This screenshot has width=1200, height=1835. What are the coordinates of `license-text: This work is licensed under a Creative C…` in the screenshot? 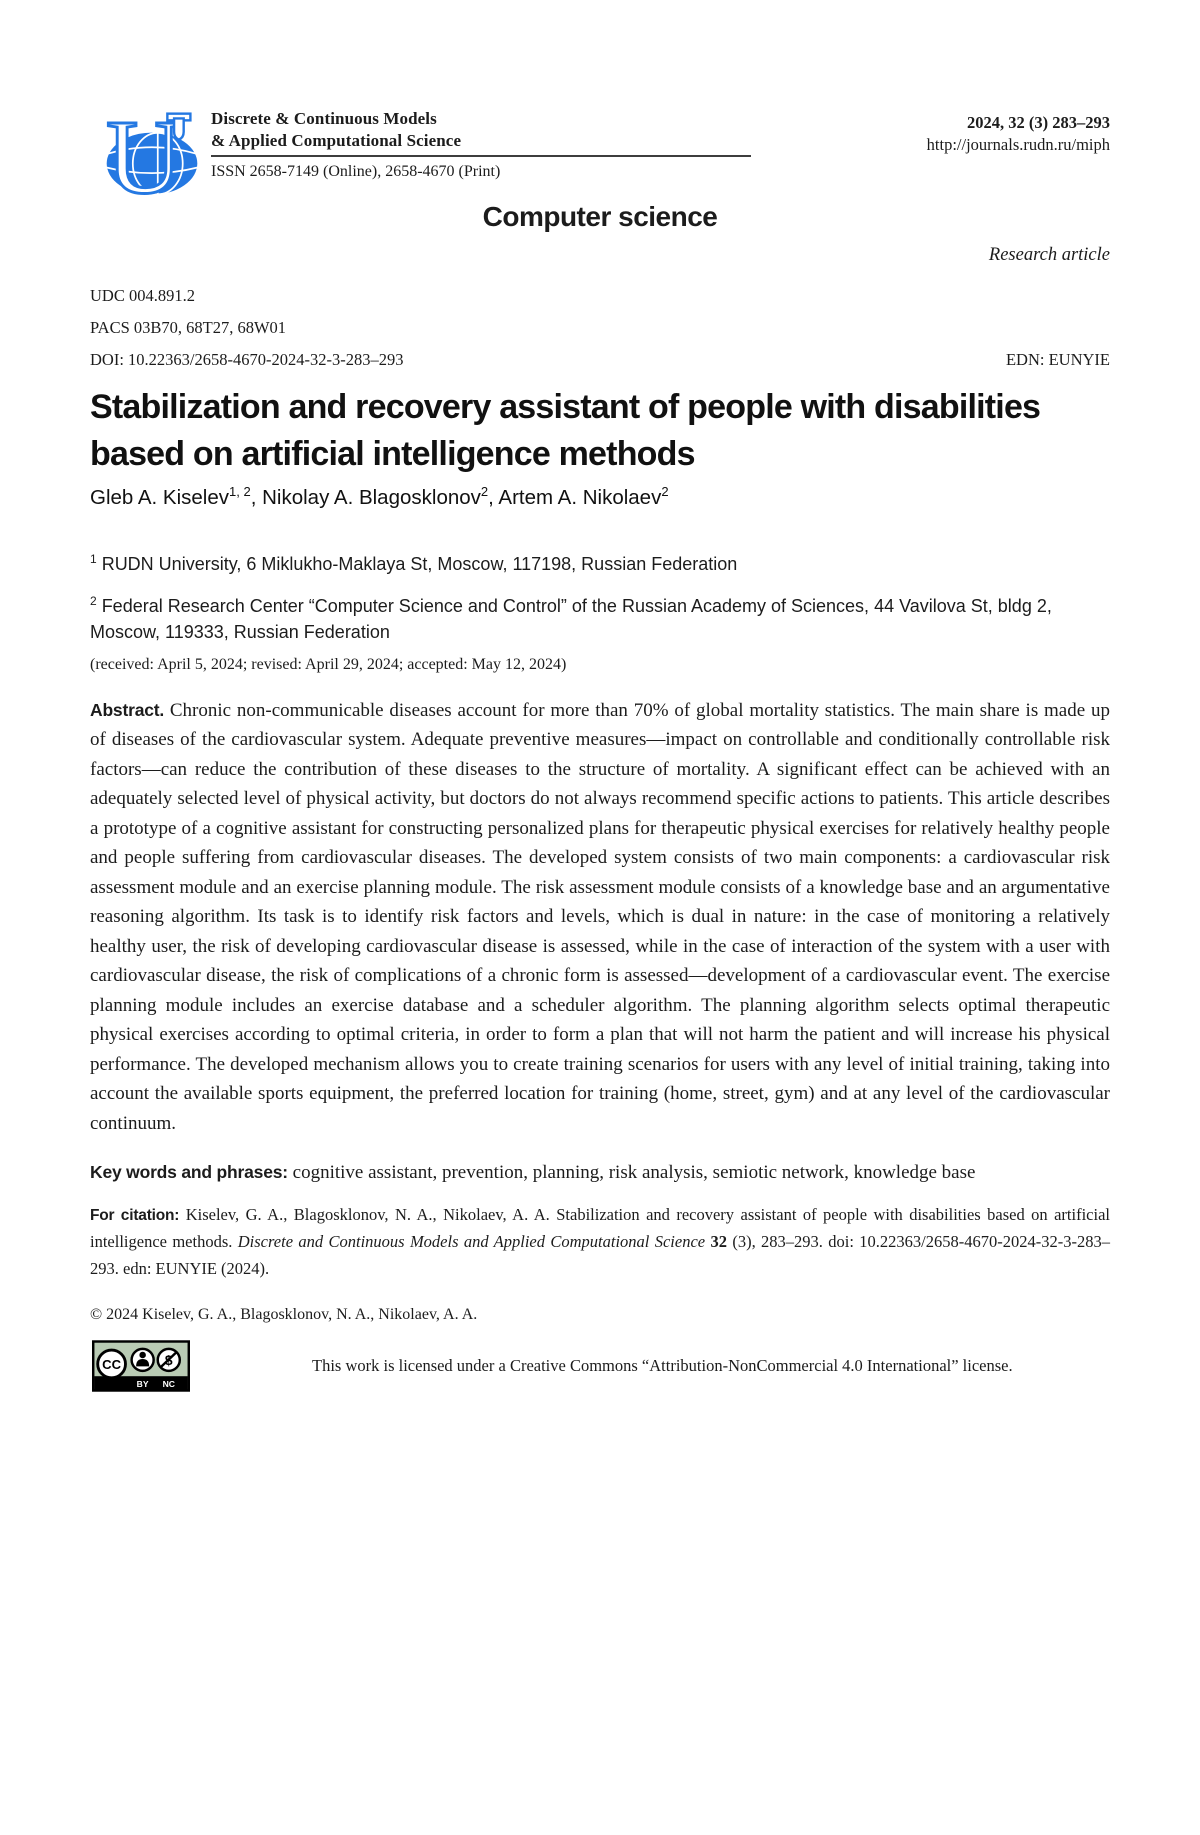 It's located at (662, 1366).